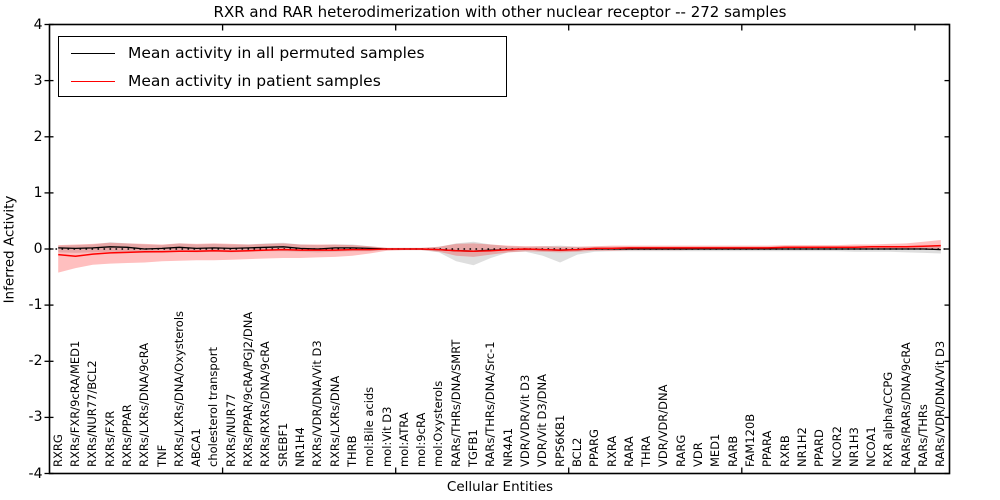 This screenshot has width=1000, height=500. Describe the element at coordinates (438, 423) in the screenshot. I see `x-category-label: mol:Oxysterols` at that location.